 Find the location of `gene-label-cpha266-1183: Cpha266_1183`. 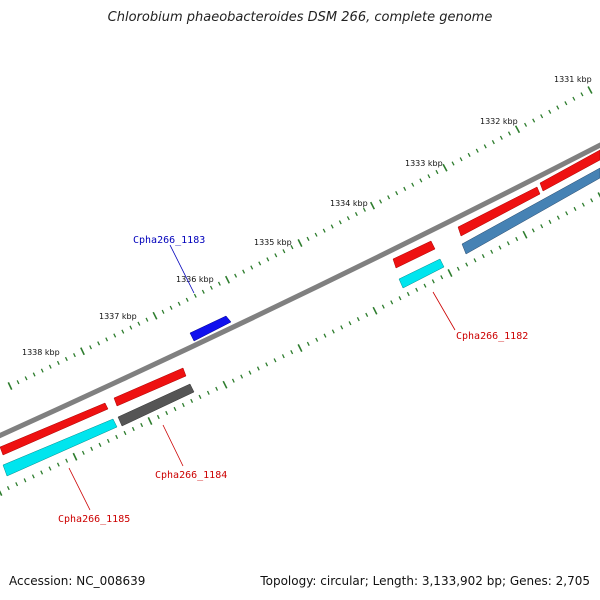

gene-label-cpha266-1183: Cpha266_1183 is located at coordinates (169, 240).